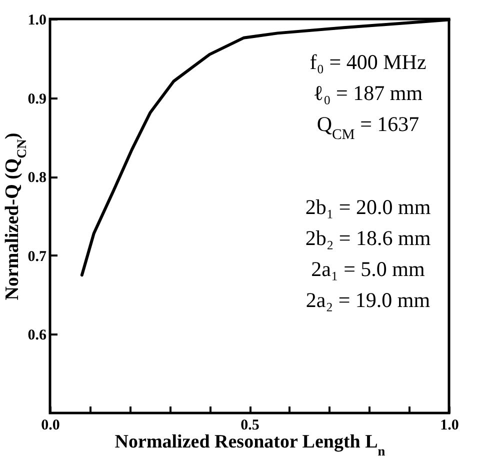 The width and height of the screenshot is (479, 463). What do you see at coordinates (250, 445) in the screenshot?
I see `x-axis-title: Normalized Resonator Length L$_{n}$` at bounding box center [250, 445].